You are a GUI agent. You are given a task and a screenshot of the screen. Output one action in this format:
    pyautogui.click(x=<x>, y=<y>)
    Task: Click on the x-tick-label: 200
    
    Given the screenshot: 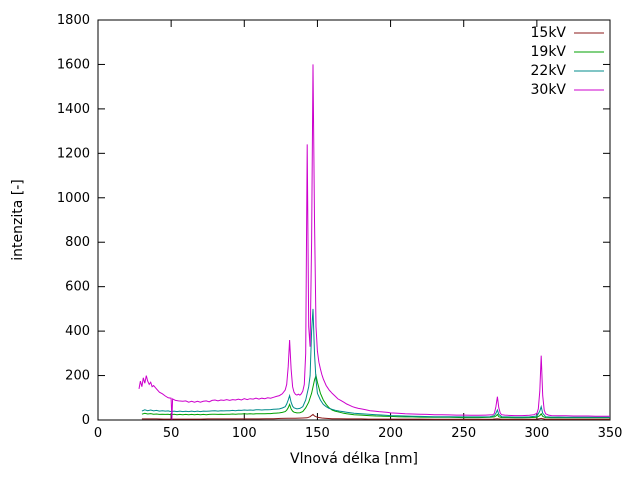 What is the action you would take?
    pyautogui.click(x=390, y=433)
    